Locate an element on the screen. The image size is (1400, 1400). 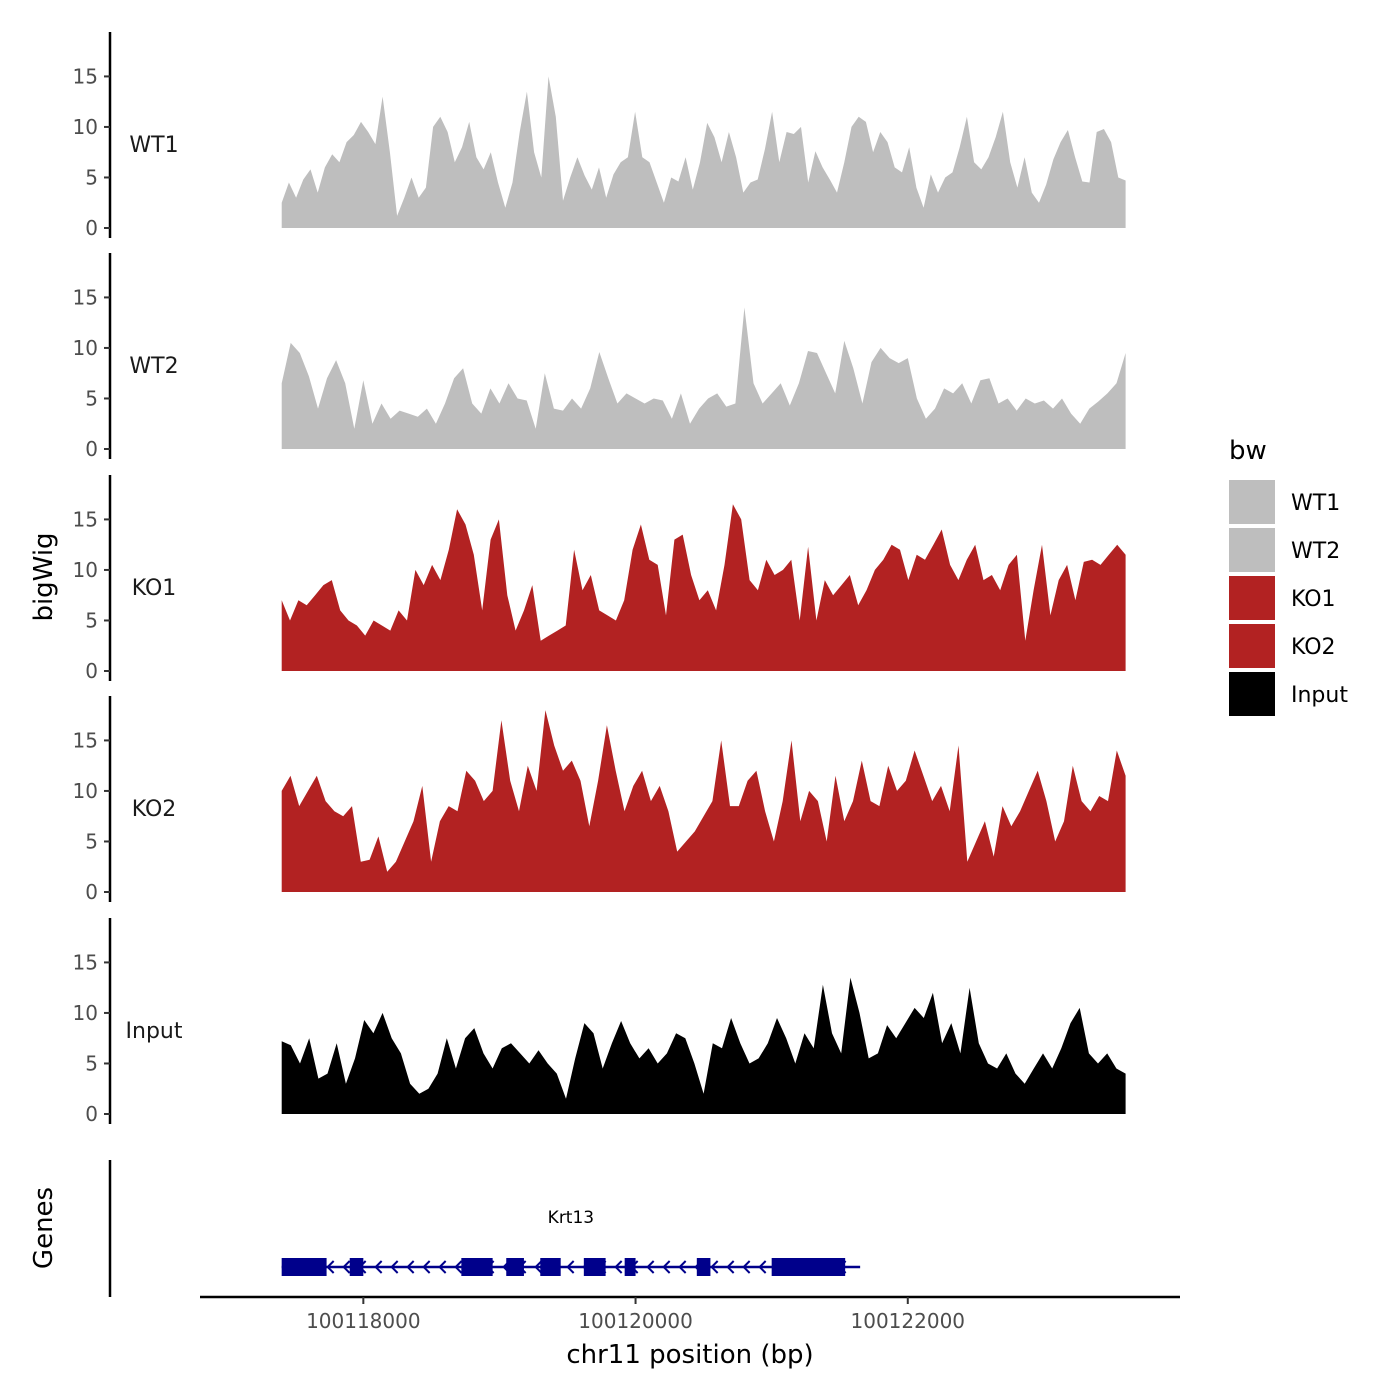
area-ko1 is located at coordinates (703, 587).